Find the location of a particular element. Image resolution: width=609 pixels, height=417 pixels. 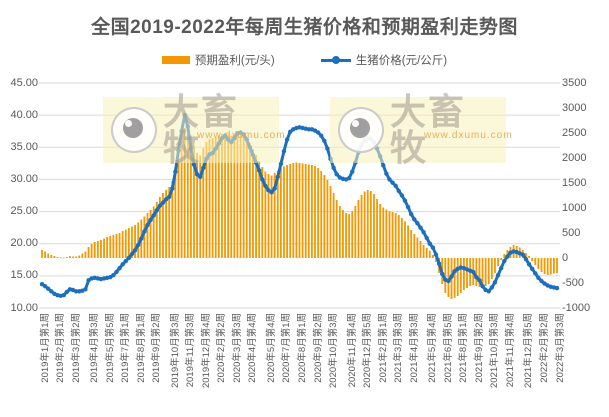

right-axis-tick-label: -500 is located at coordinates (573, 282).